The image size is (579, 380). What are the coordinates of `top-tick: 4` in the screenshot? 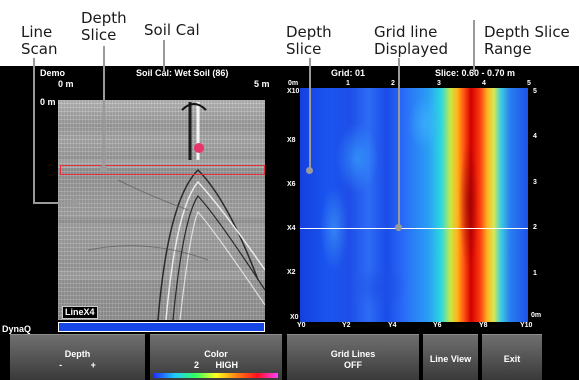 It's located at (484, 83).